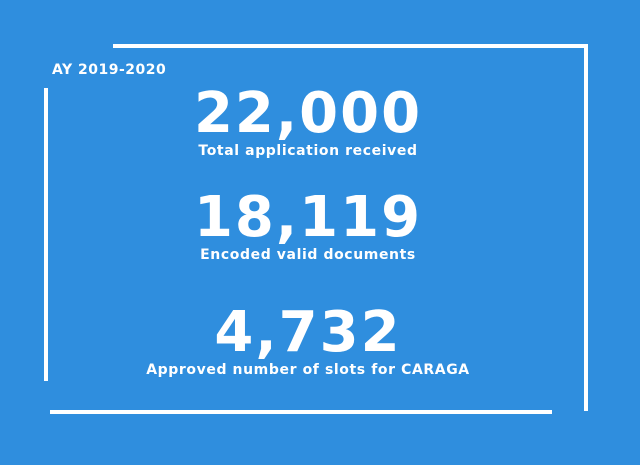  Describe the element at coordinates (308, 113) in the screenshot. I see `stat-number: 22,000` at that location.